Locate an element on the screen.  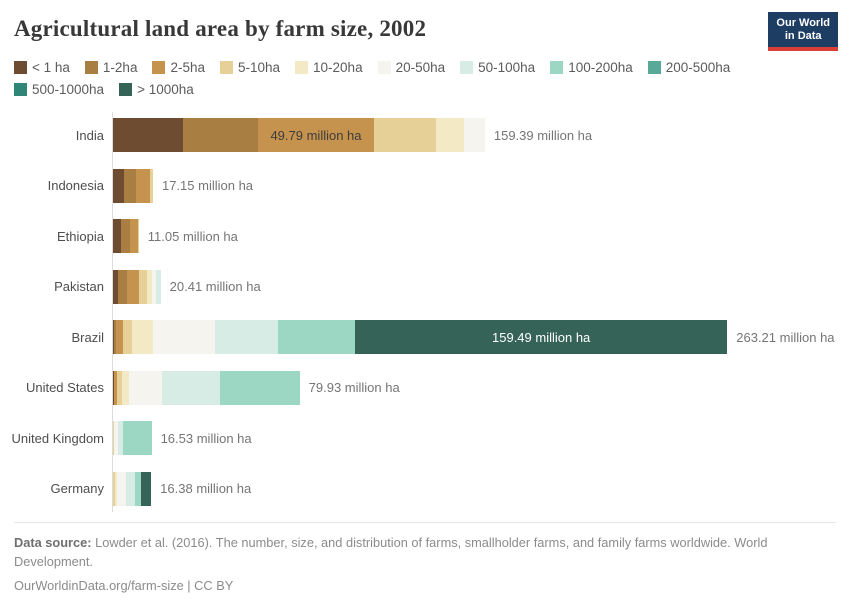
chart-row: India 49.79 million ha 159.39 million ha is located at coordinates (425, 135).